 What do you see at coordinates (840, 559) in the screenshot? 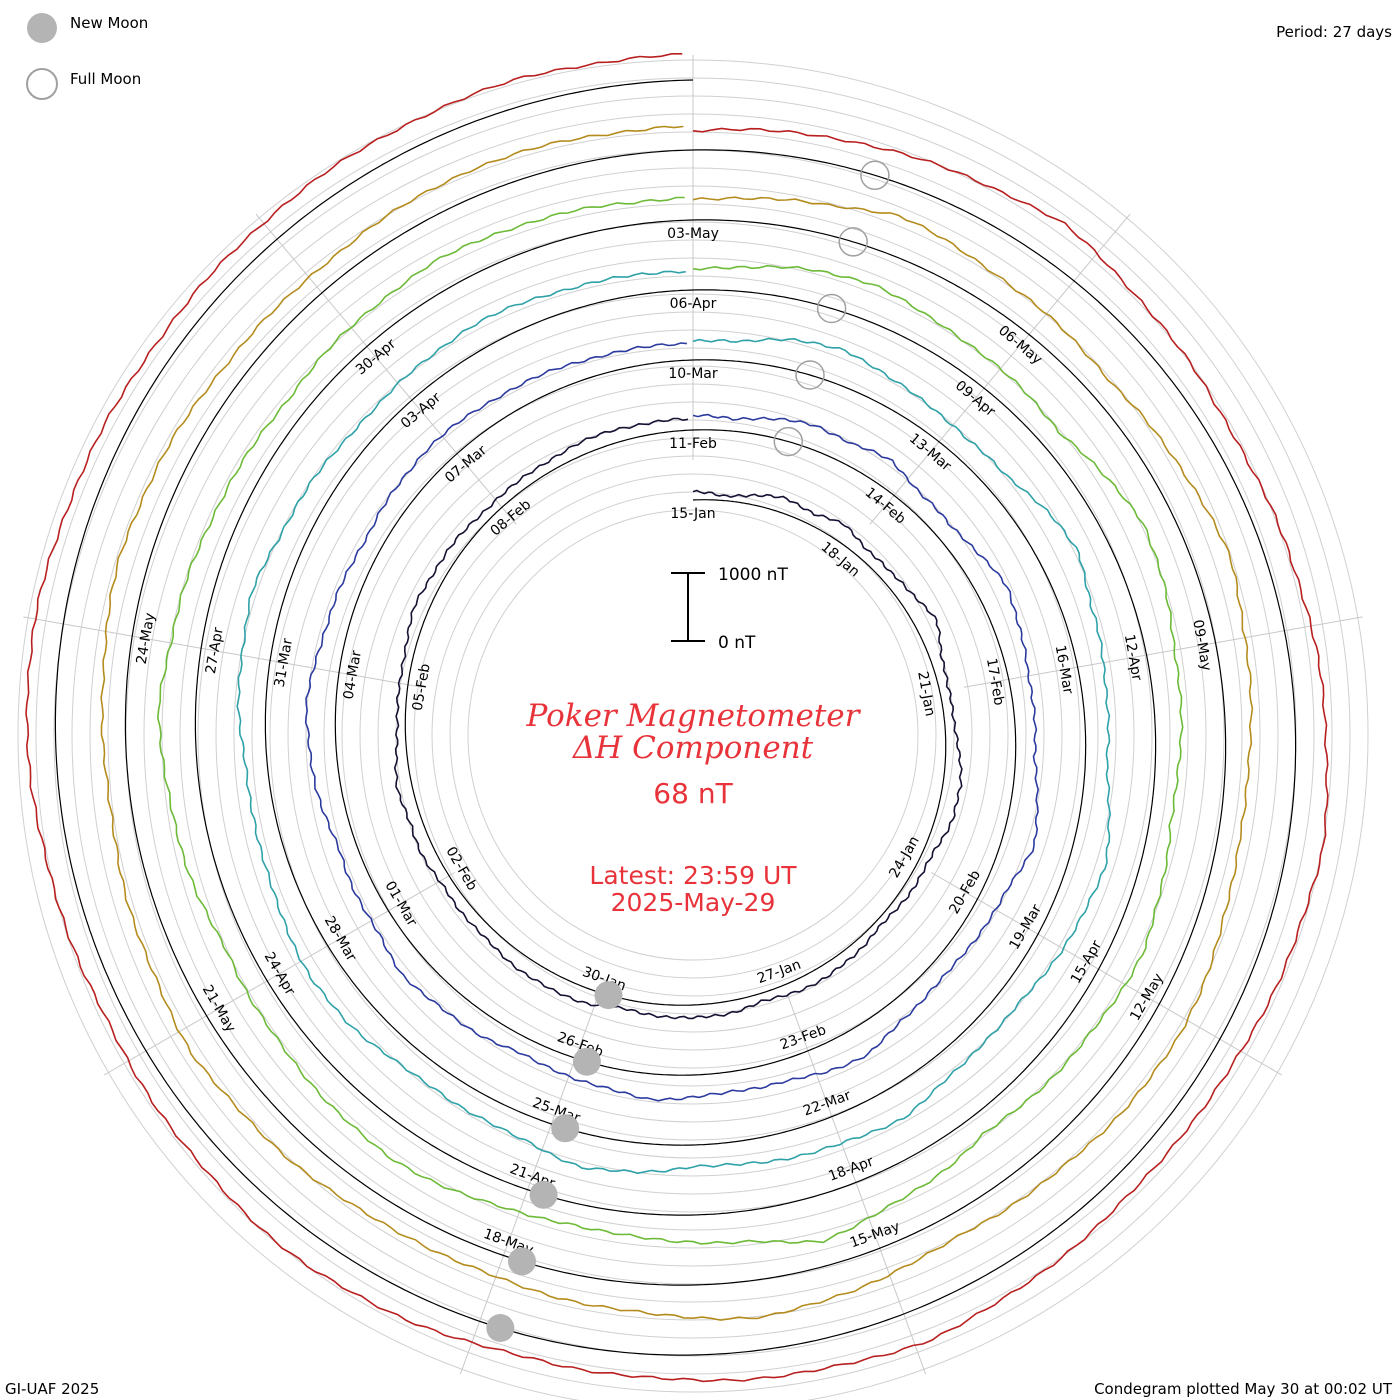
I see `date-label: 18-Jan` at bounding box center [840, 559].